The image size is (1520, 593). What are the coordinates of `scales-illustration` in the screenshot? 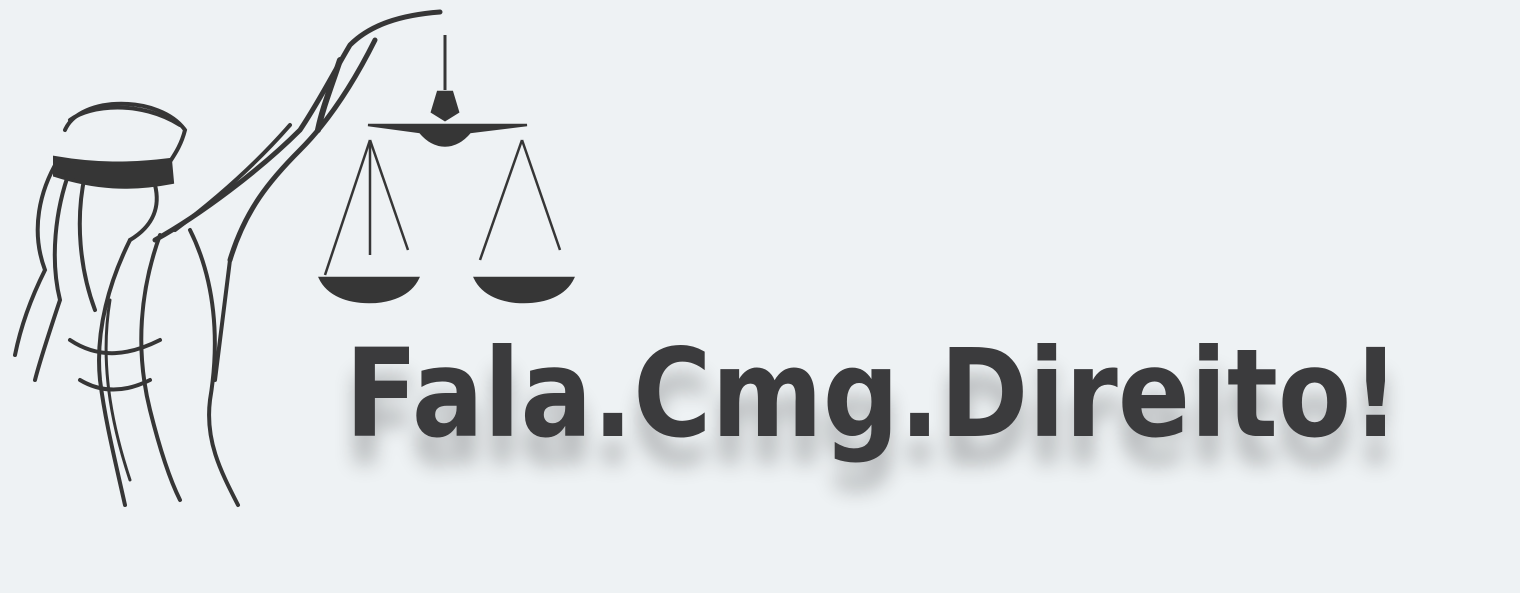 It's located at (446, 169).